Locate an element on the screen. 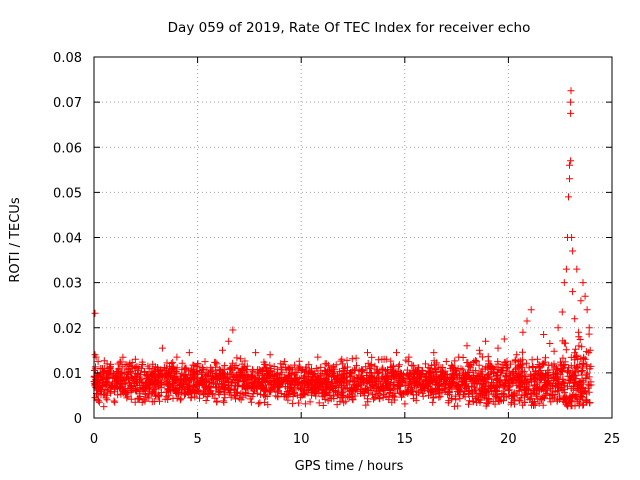  x-axis-label: GPS time / hours is located at coordinates (349, 466).